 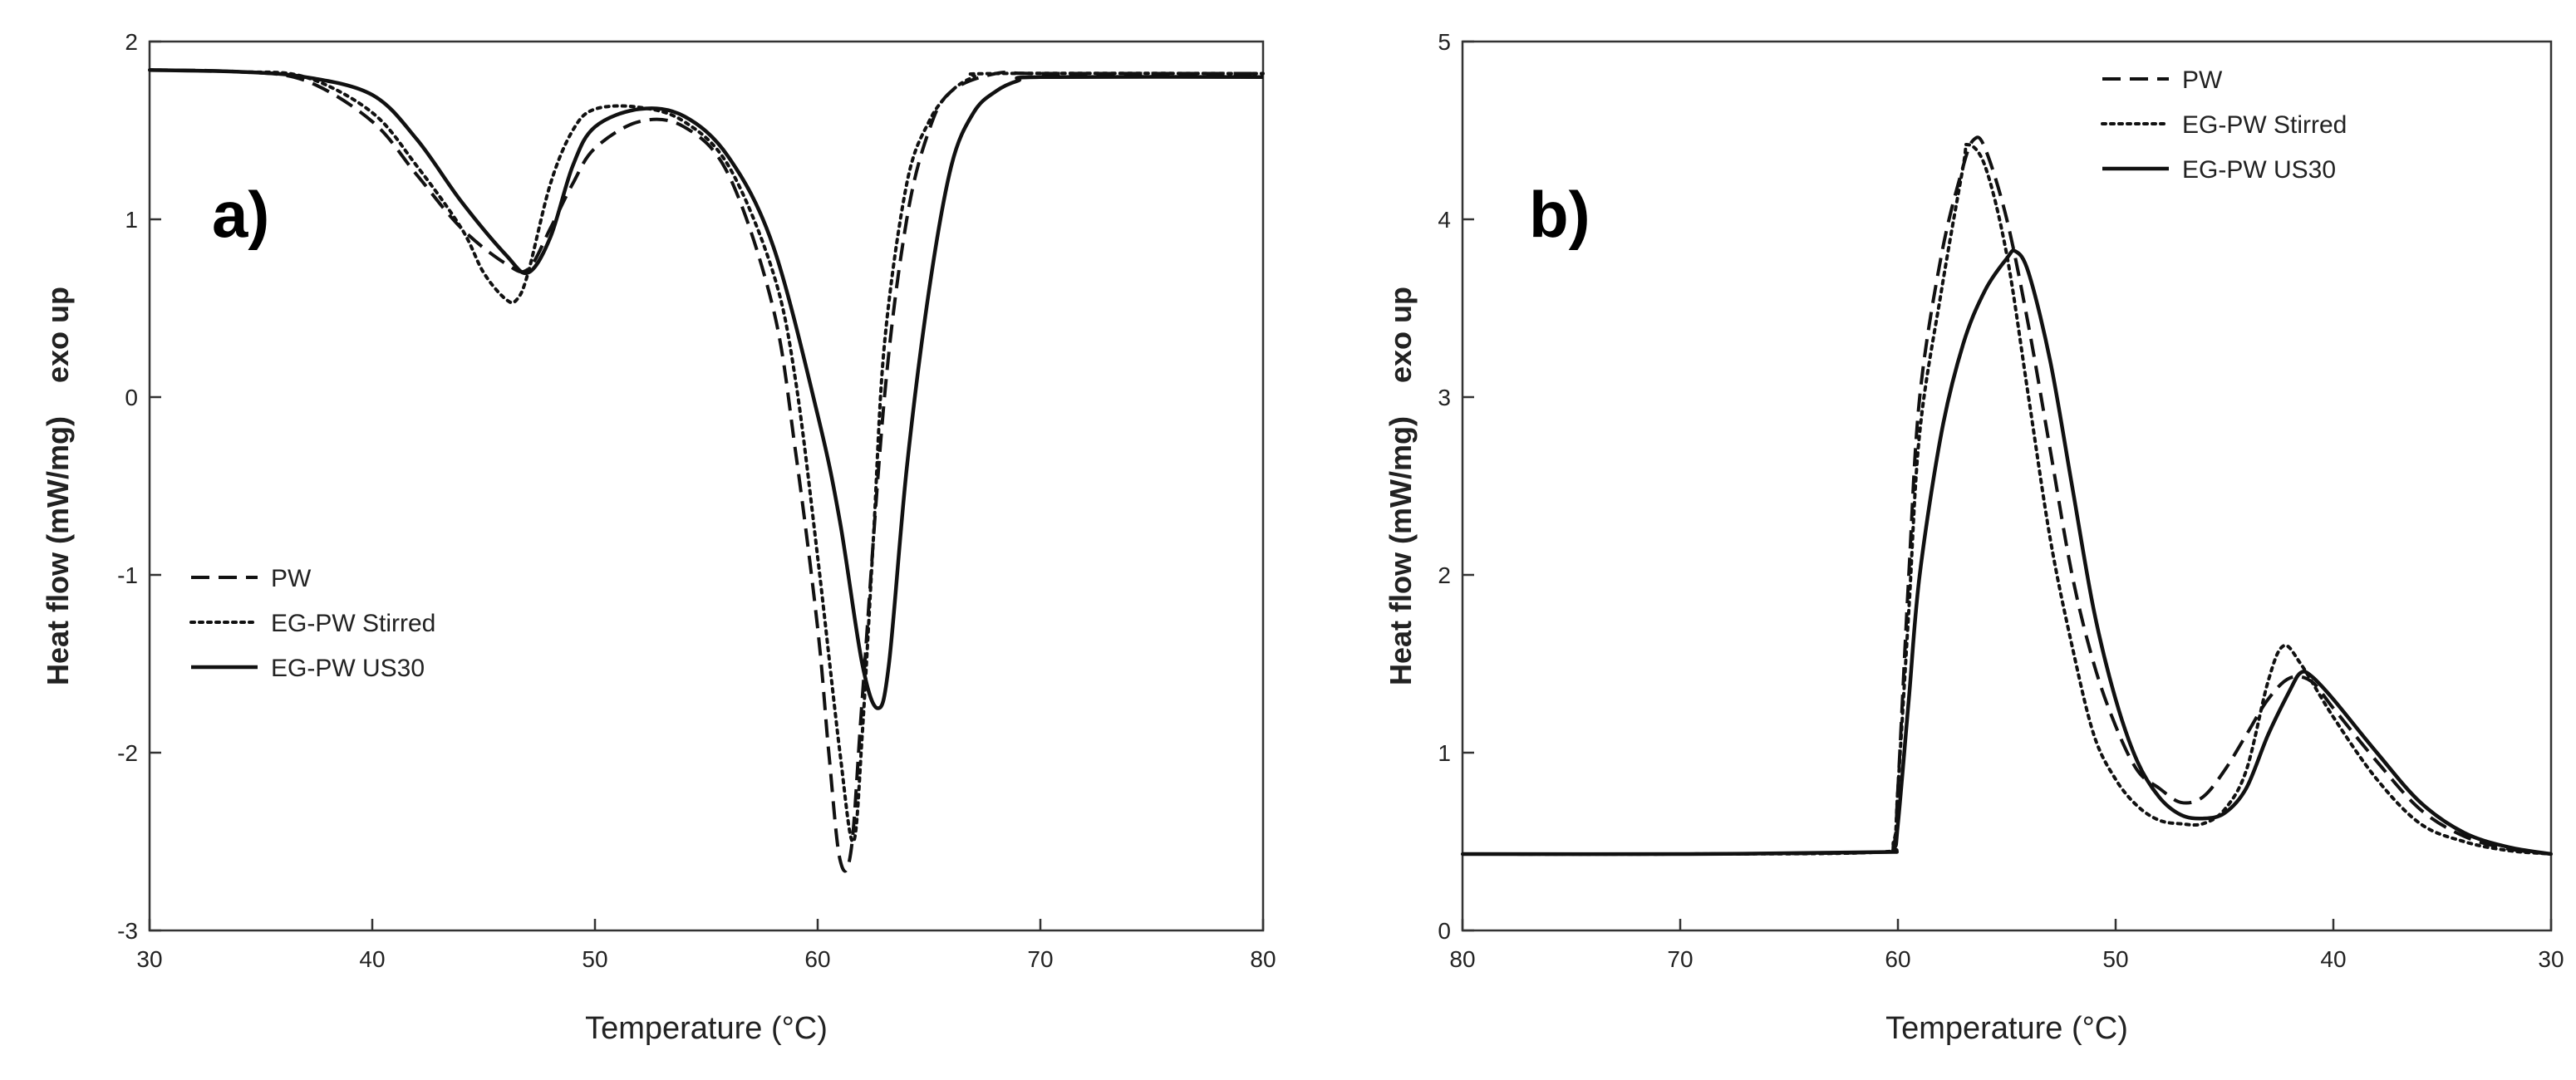 I want to click on chart-b-y-tick-label: 2, so click(x=1444, y=575).